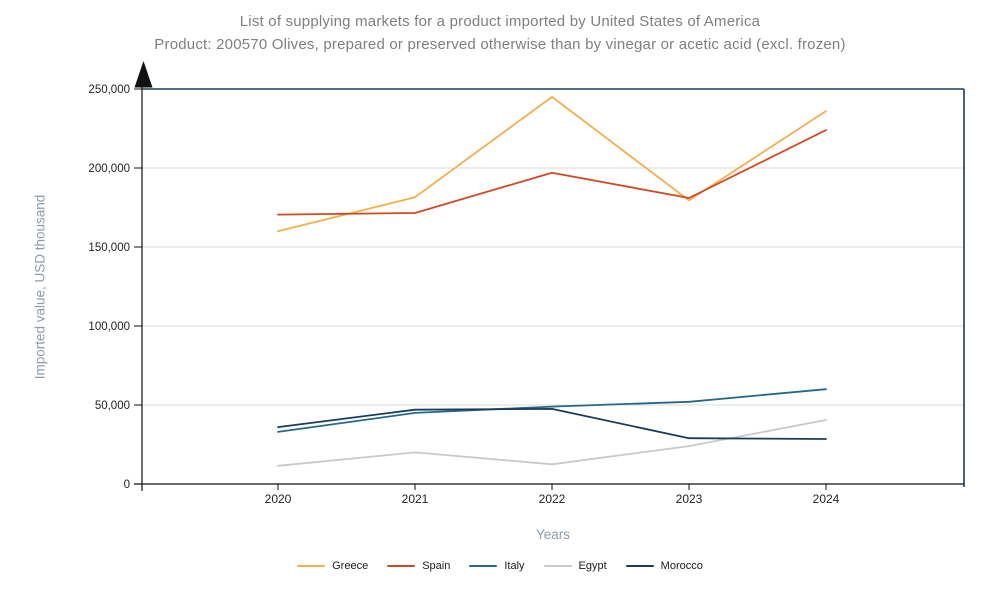 The width and height of the screenshot is (1000, 600). Describe the element at coordinates (553, 534) in the screenshot. I see `x-axis-title: Years` at that location.